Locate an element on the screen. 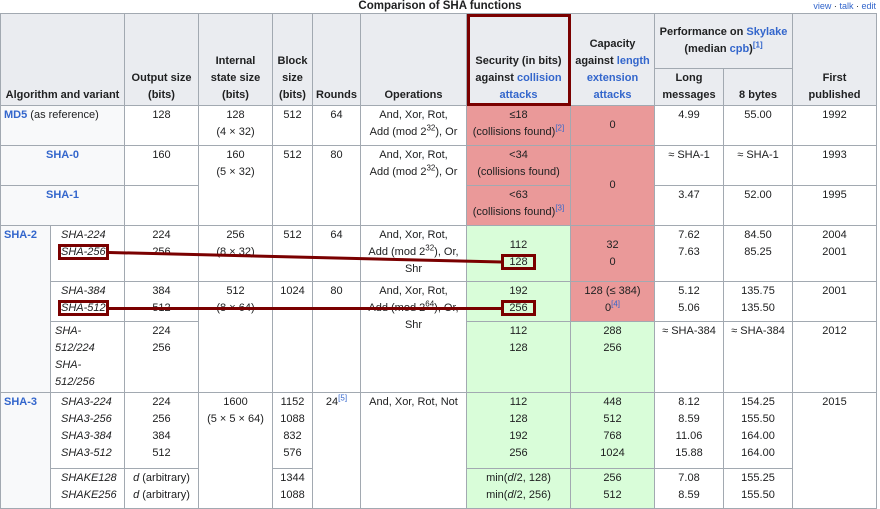 Image resolution: width=880 pixels, height=509 pixels. sha3-384-label: SHA3-384 is located at coordinates (86, 436).